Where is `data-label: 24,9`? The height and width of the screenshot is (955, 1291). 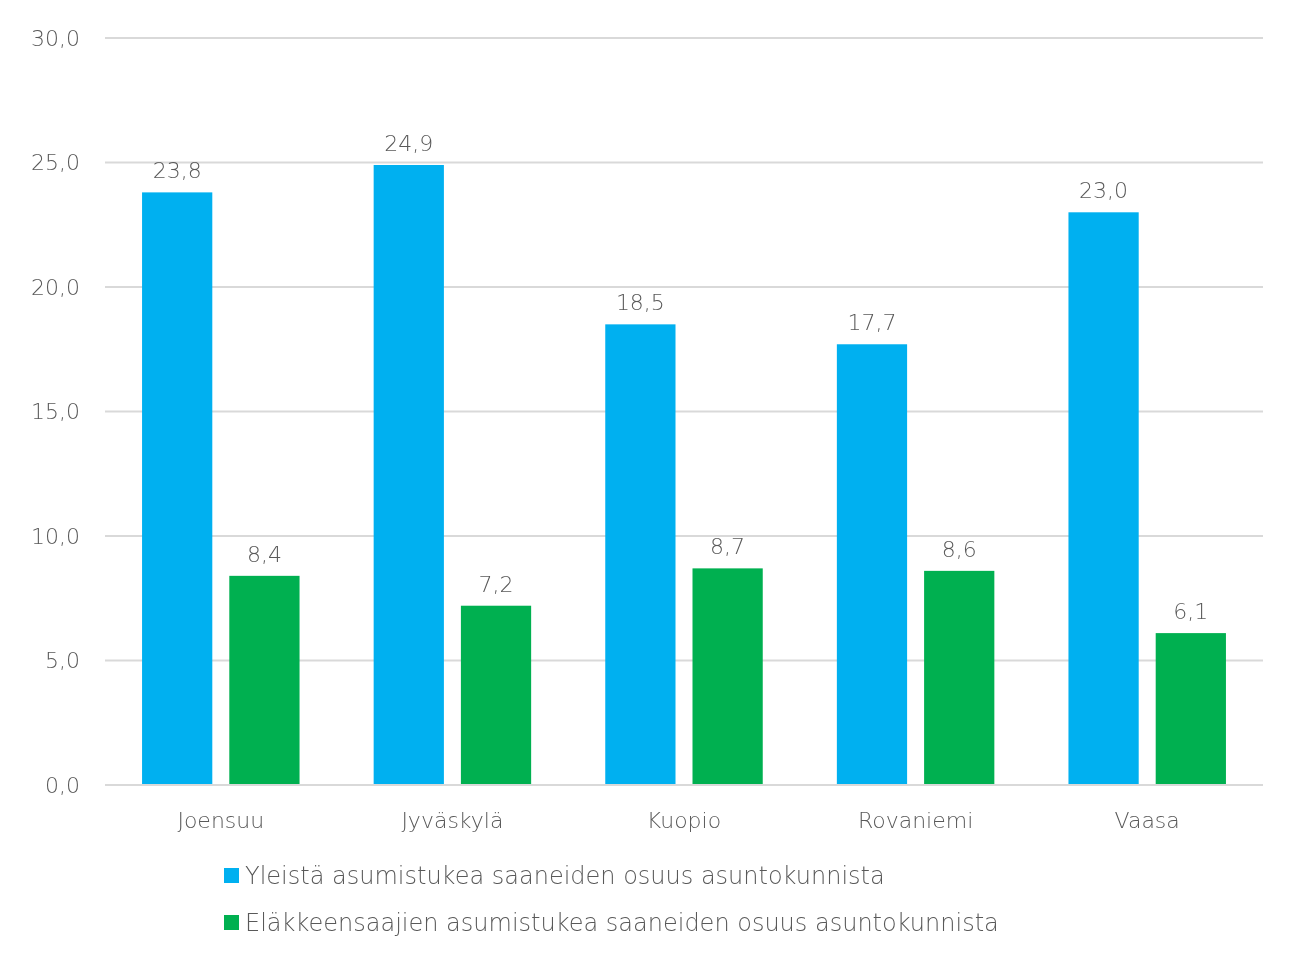
data-label: 24,9 is located at coordinates (409, 143).